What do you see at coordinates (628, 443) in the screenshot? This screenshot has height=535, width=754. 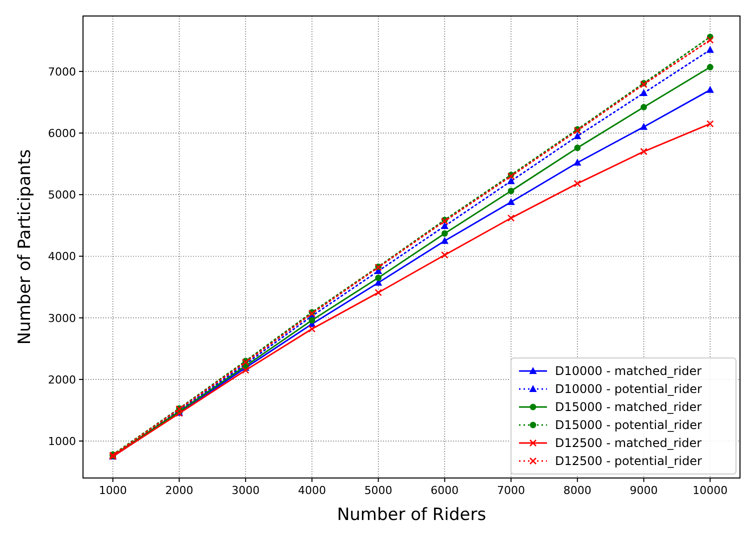 I see `legend-label: D12500 - matched_rider` at bounding box center [628, 443].